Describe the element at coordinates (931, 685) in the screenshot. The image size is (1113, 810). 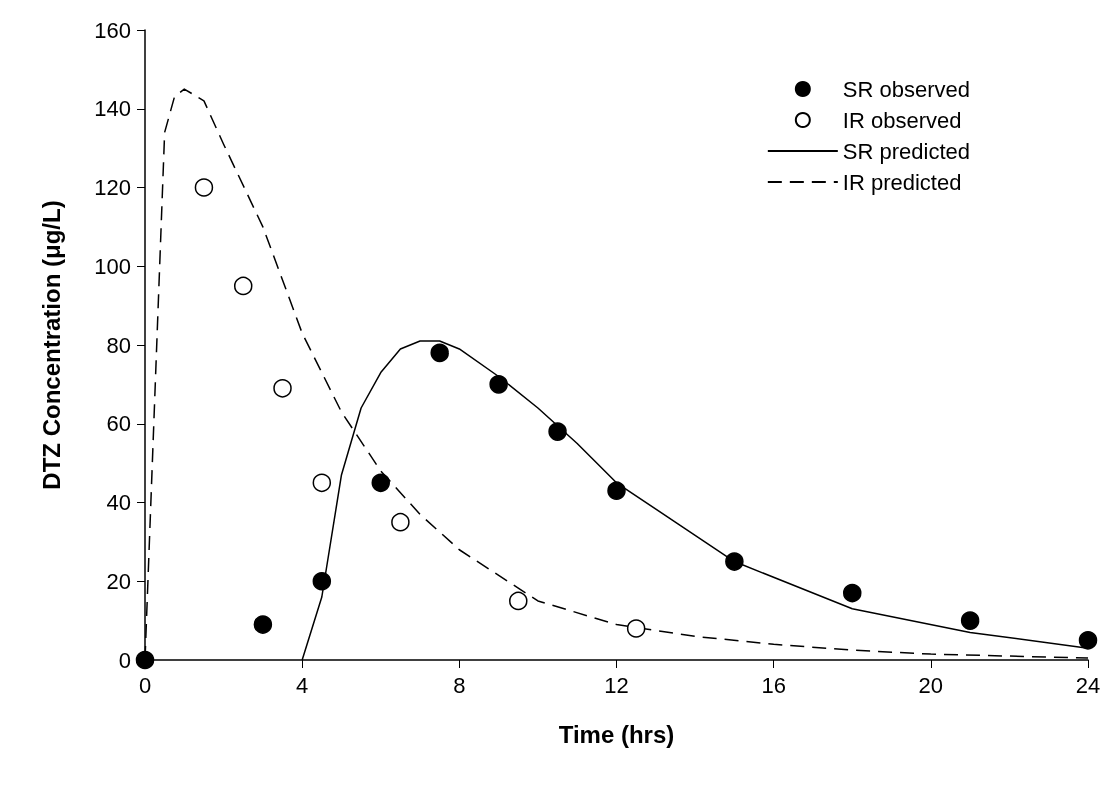
I see `x-tick-label: 20` at that location.